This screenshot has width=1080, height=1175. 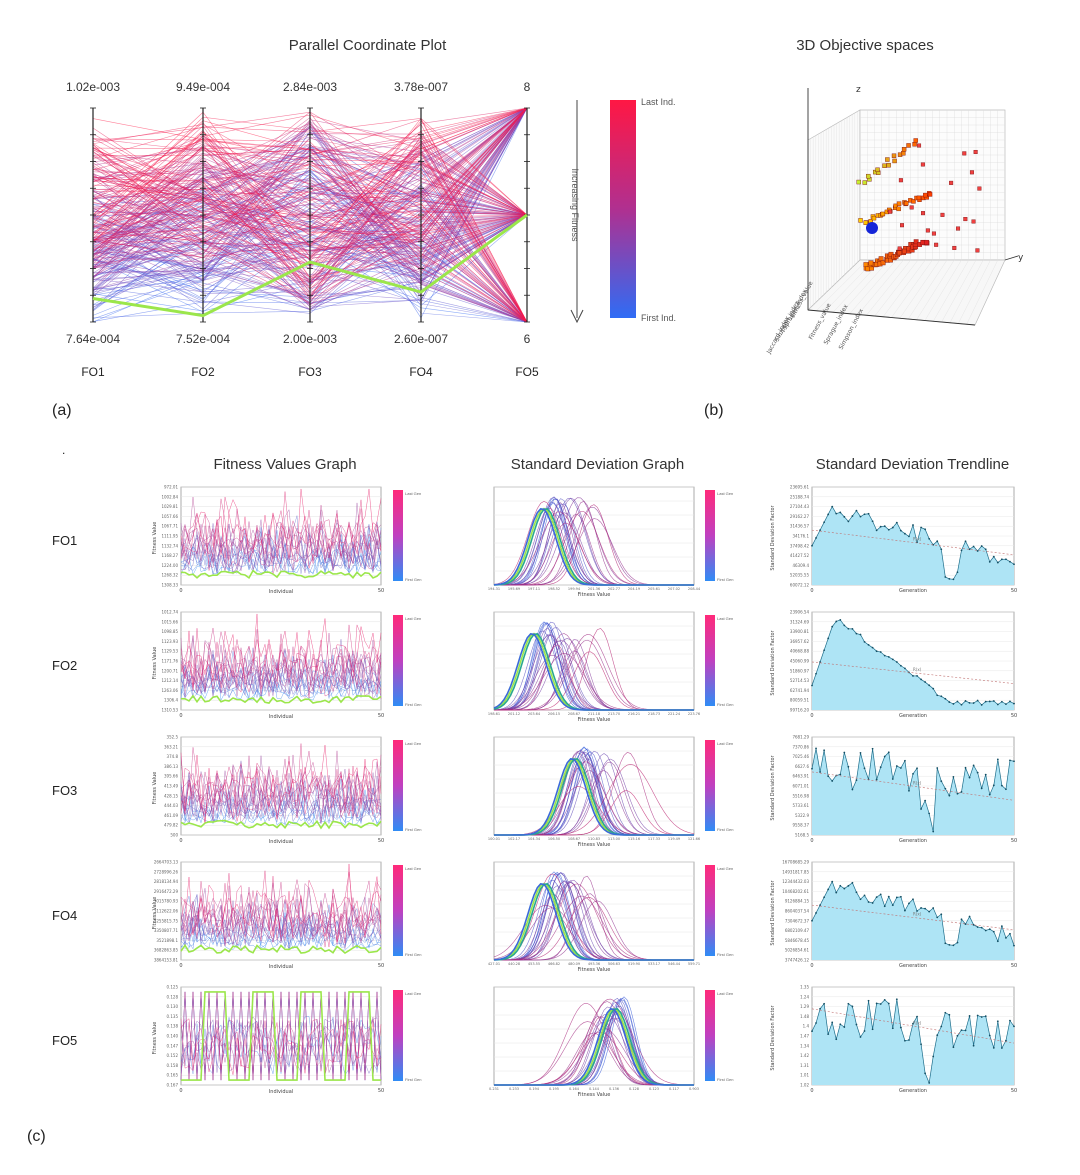 I want to click on fitness-cb-bottom: First Gen, so click(x=413, y=579).